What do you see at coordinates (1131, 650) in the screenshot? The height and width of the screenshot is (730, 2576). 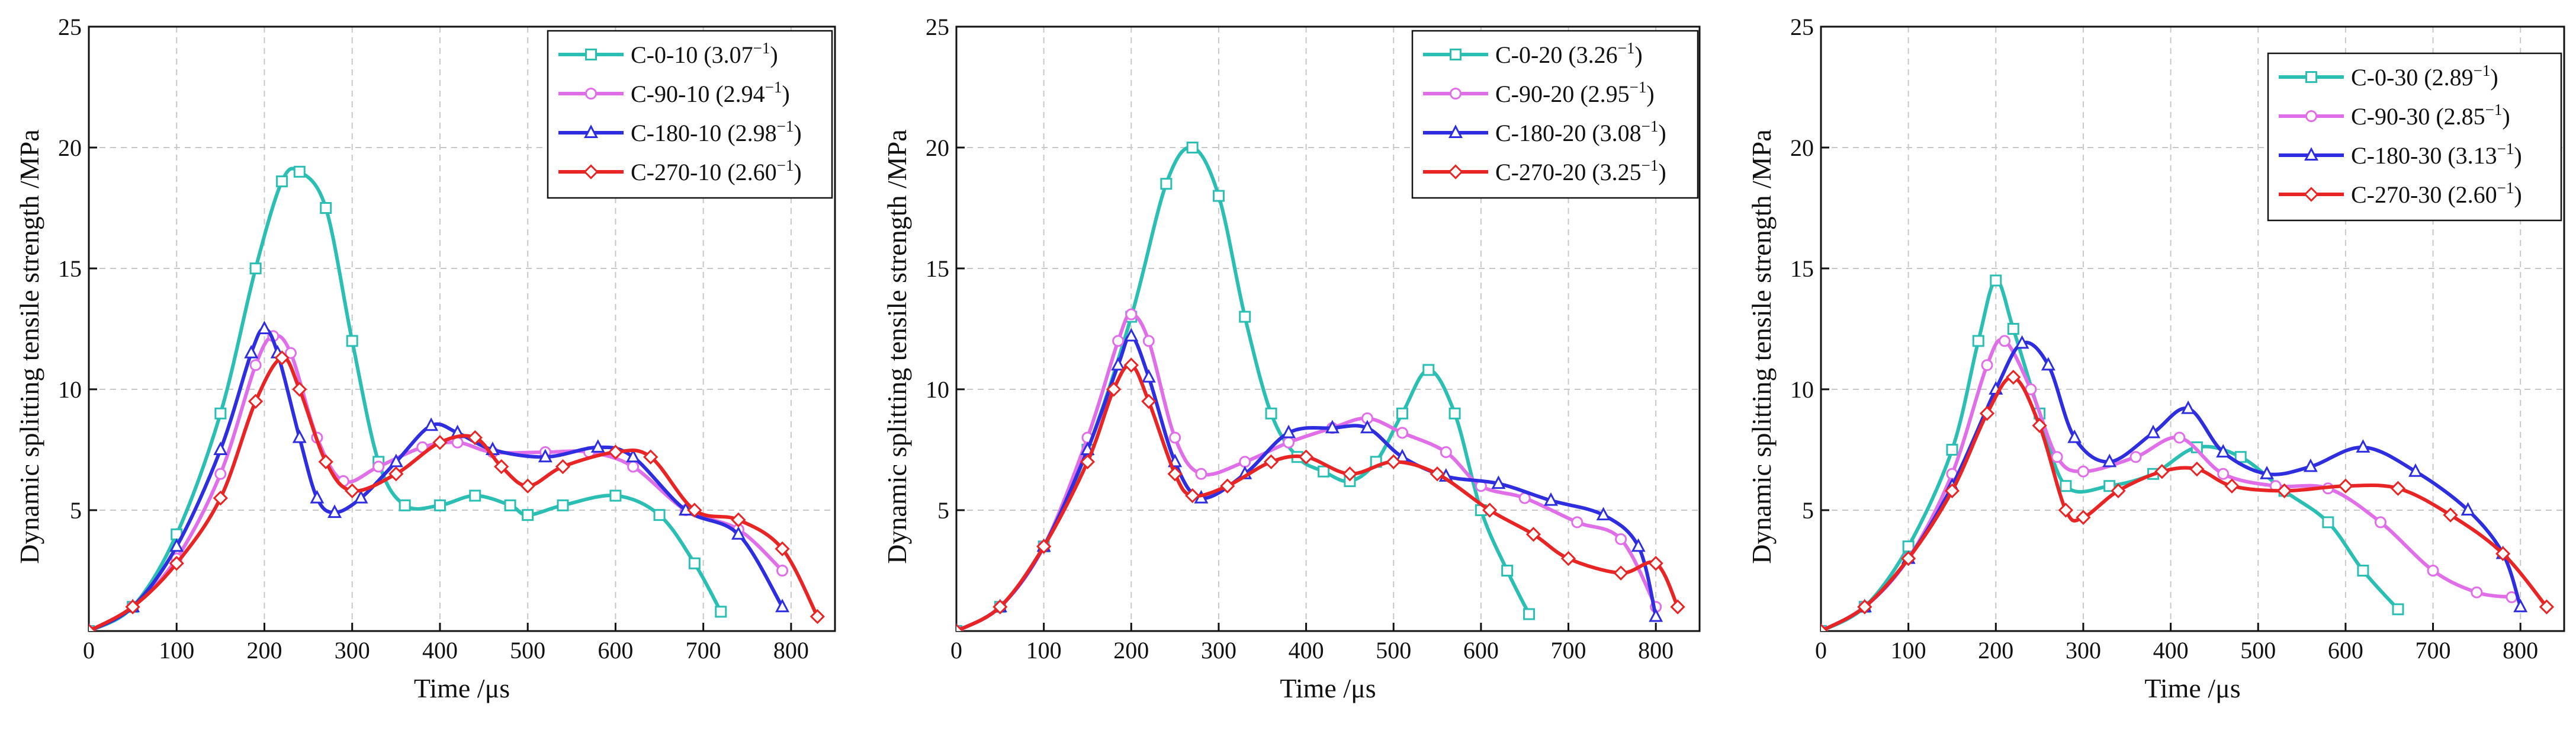 I see `x-tick-label: 200` at bounding box center [1131, 650].